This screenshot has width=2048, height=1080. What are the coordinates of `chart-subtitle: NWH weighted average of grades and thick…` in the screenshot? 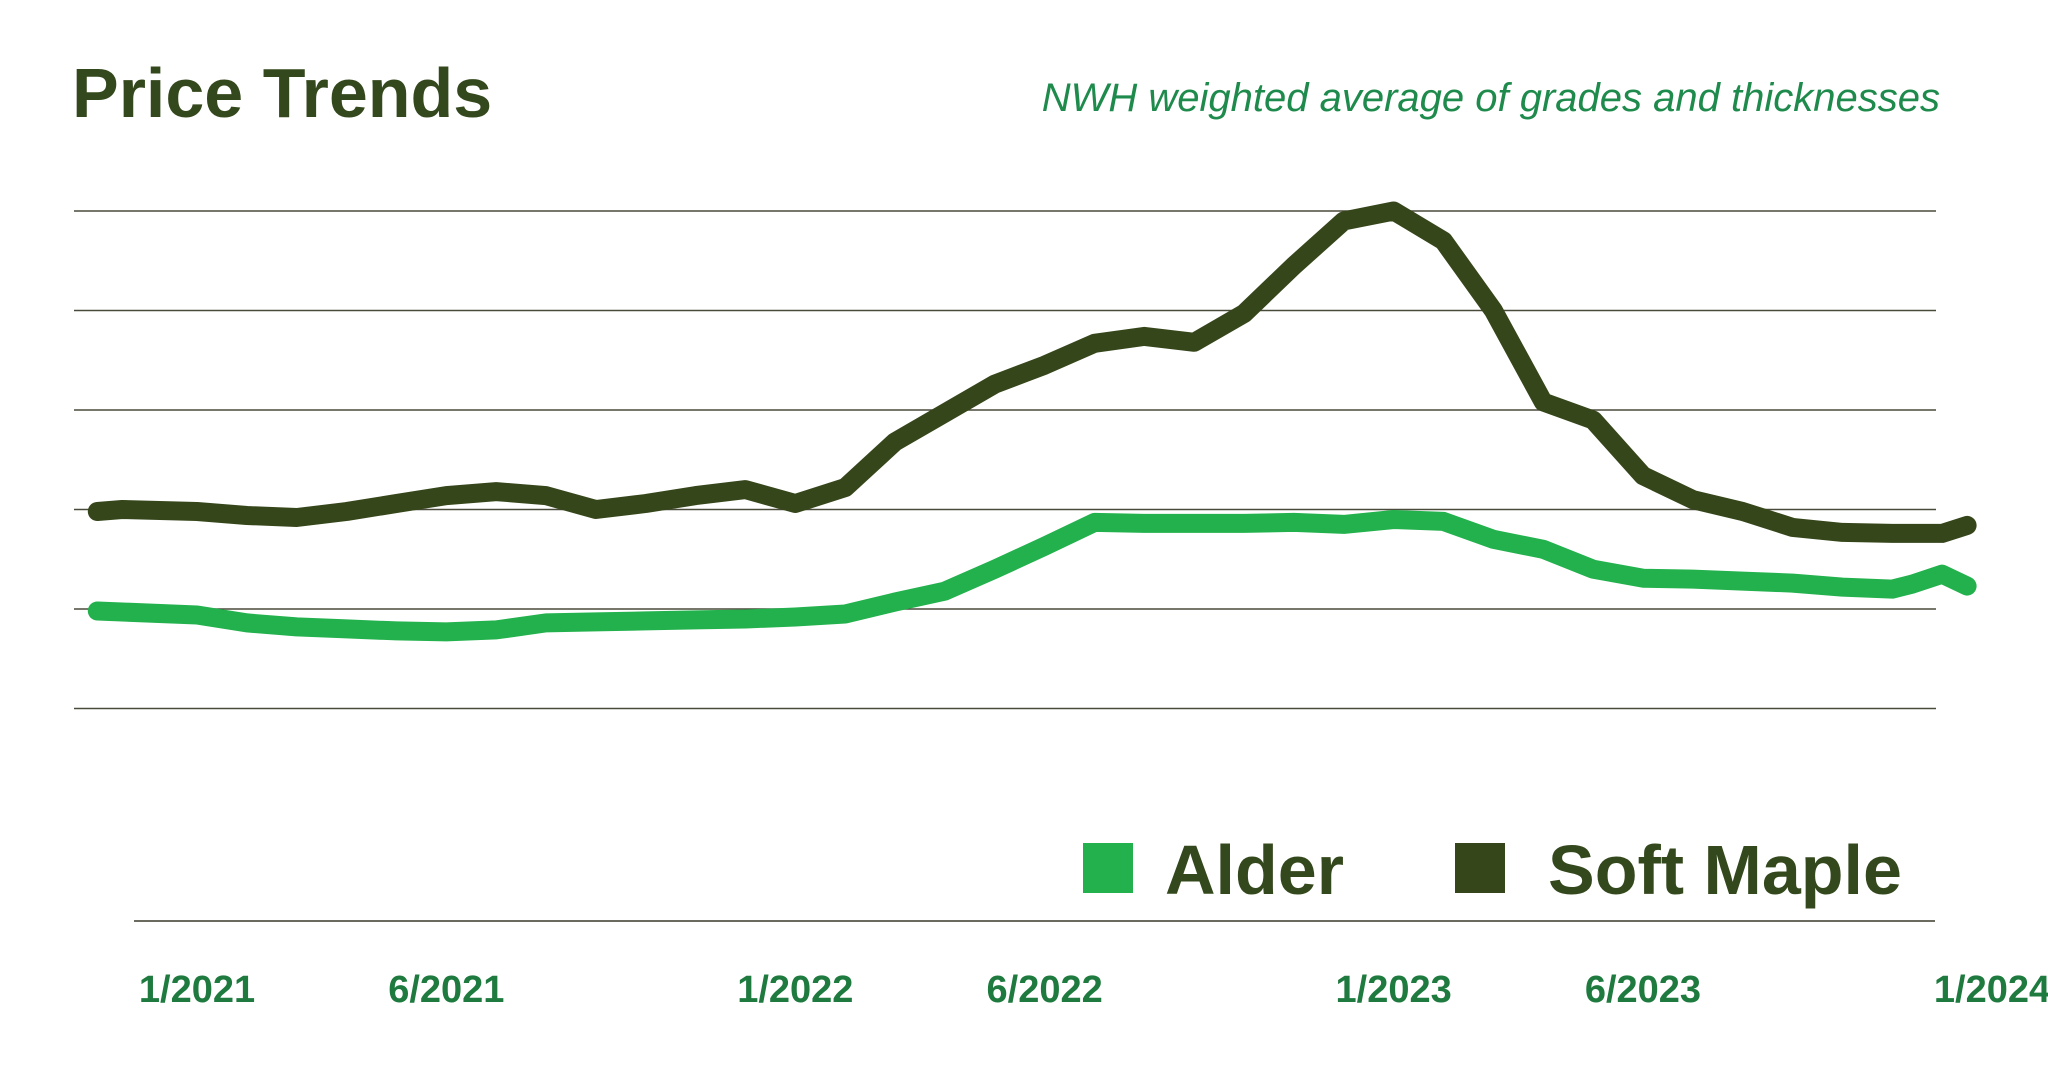 It's located at (1491, 98).